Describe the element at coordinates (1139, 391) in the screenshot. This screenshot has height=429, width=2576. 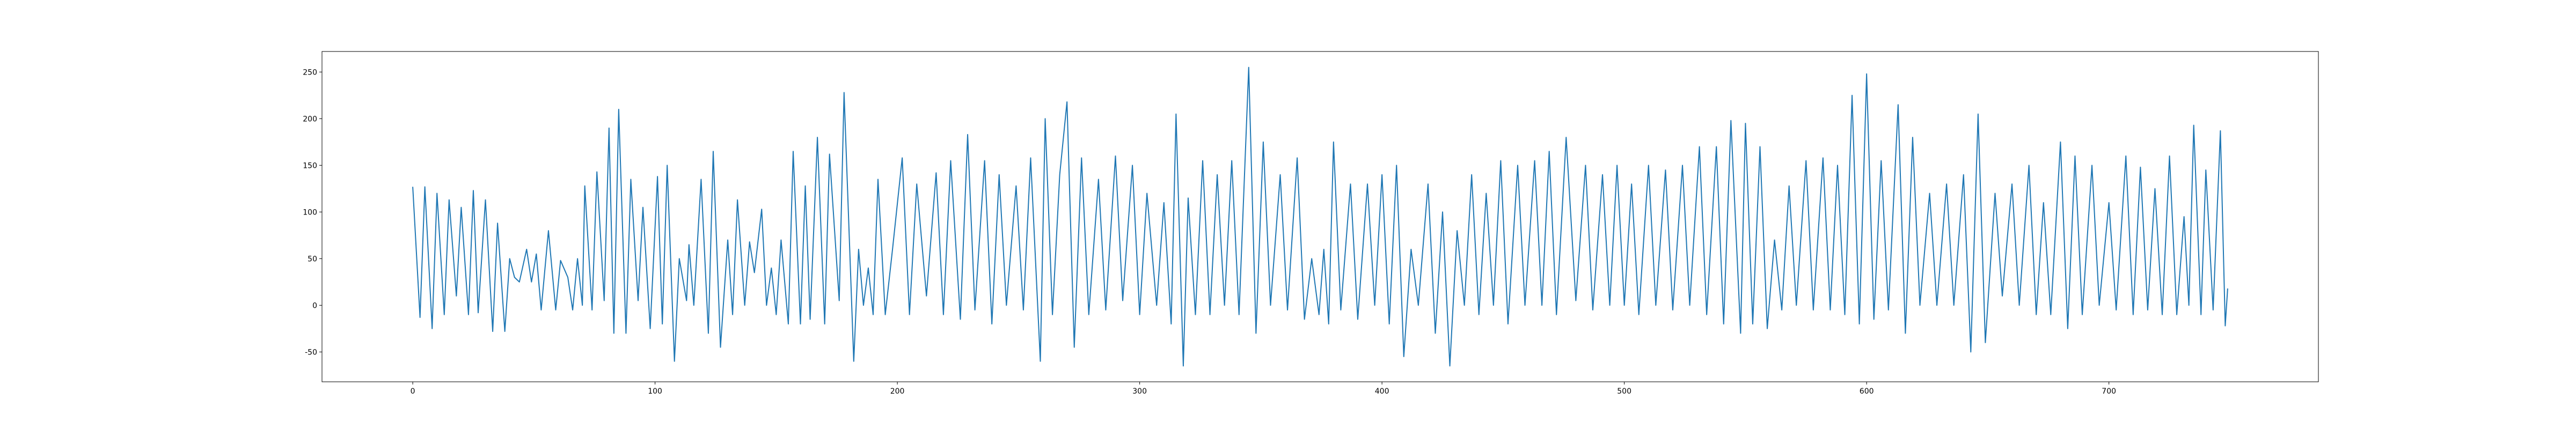
I see `x-tick-label: 300` at that location.